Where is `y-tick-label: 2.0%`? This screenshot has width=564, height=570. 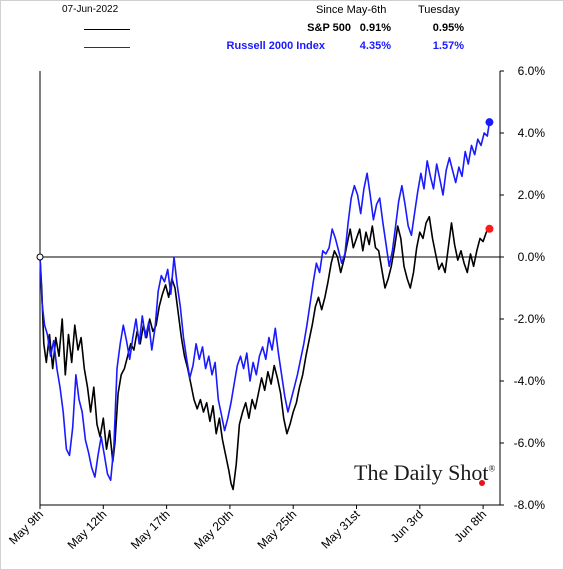
y-tick-label: 2.0% is located at coordinates (532, 195).